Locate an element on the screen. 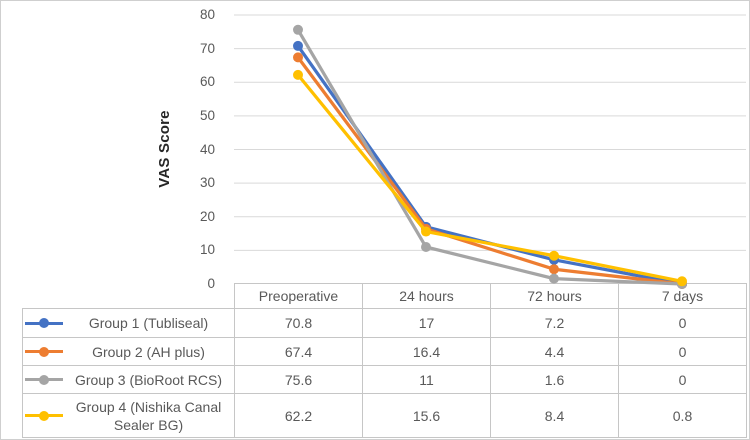 The height and width of the screenshot is (440, 750). x-axis-category-header: 7 days is located at coordinates (682, 296).